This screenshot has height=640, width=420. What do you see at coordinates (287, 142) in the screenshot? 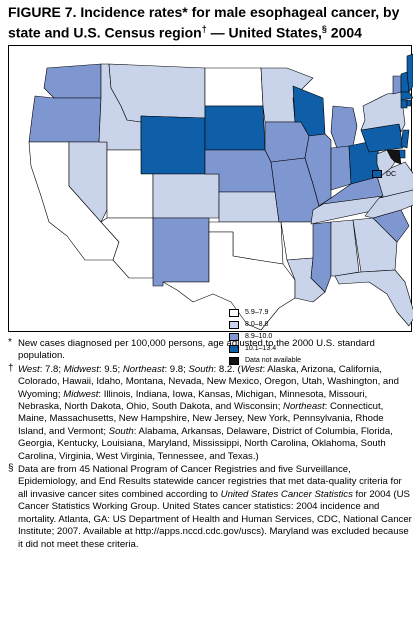
I see `state-ia` at bounding box center [287, 142].